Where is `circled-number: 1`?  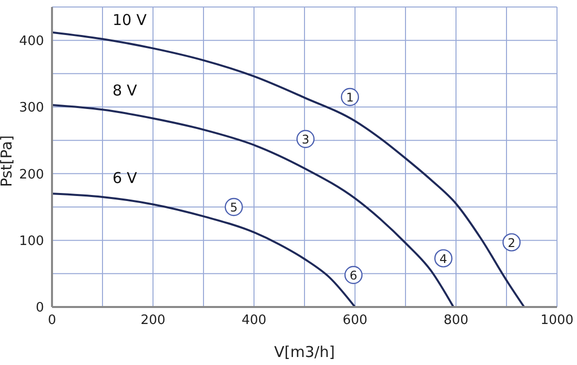
circled-number: 1 is located at coordinates (350, 97).